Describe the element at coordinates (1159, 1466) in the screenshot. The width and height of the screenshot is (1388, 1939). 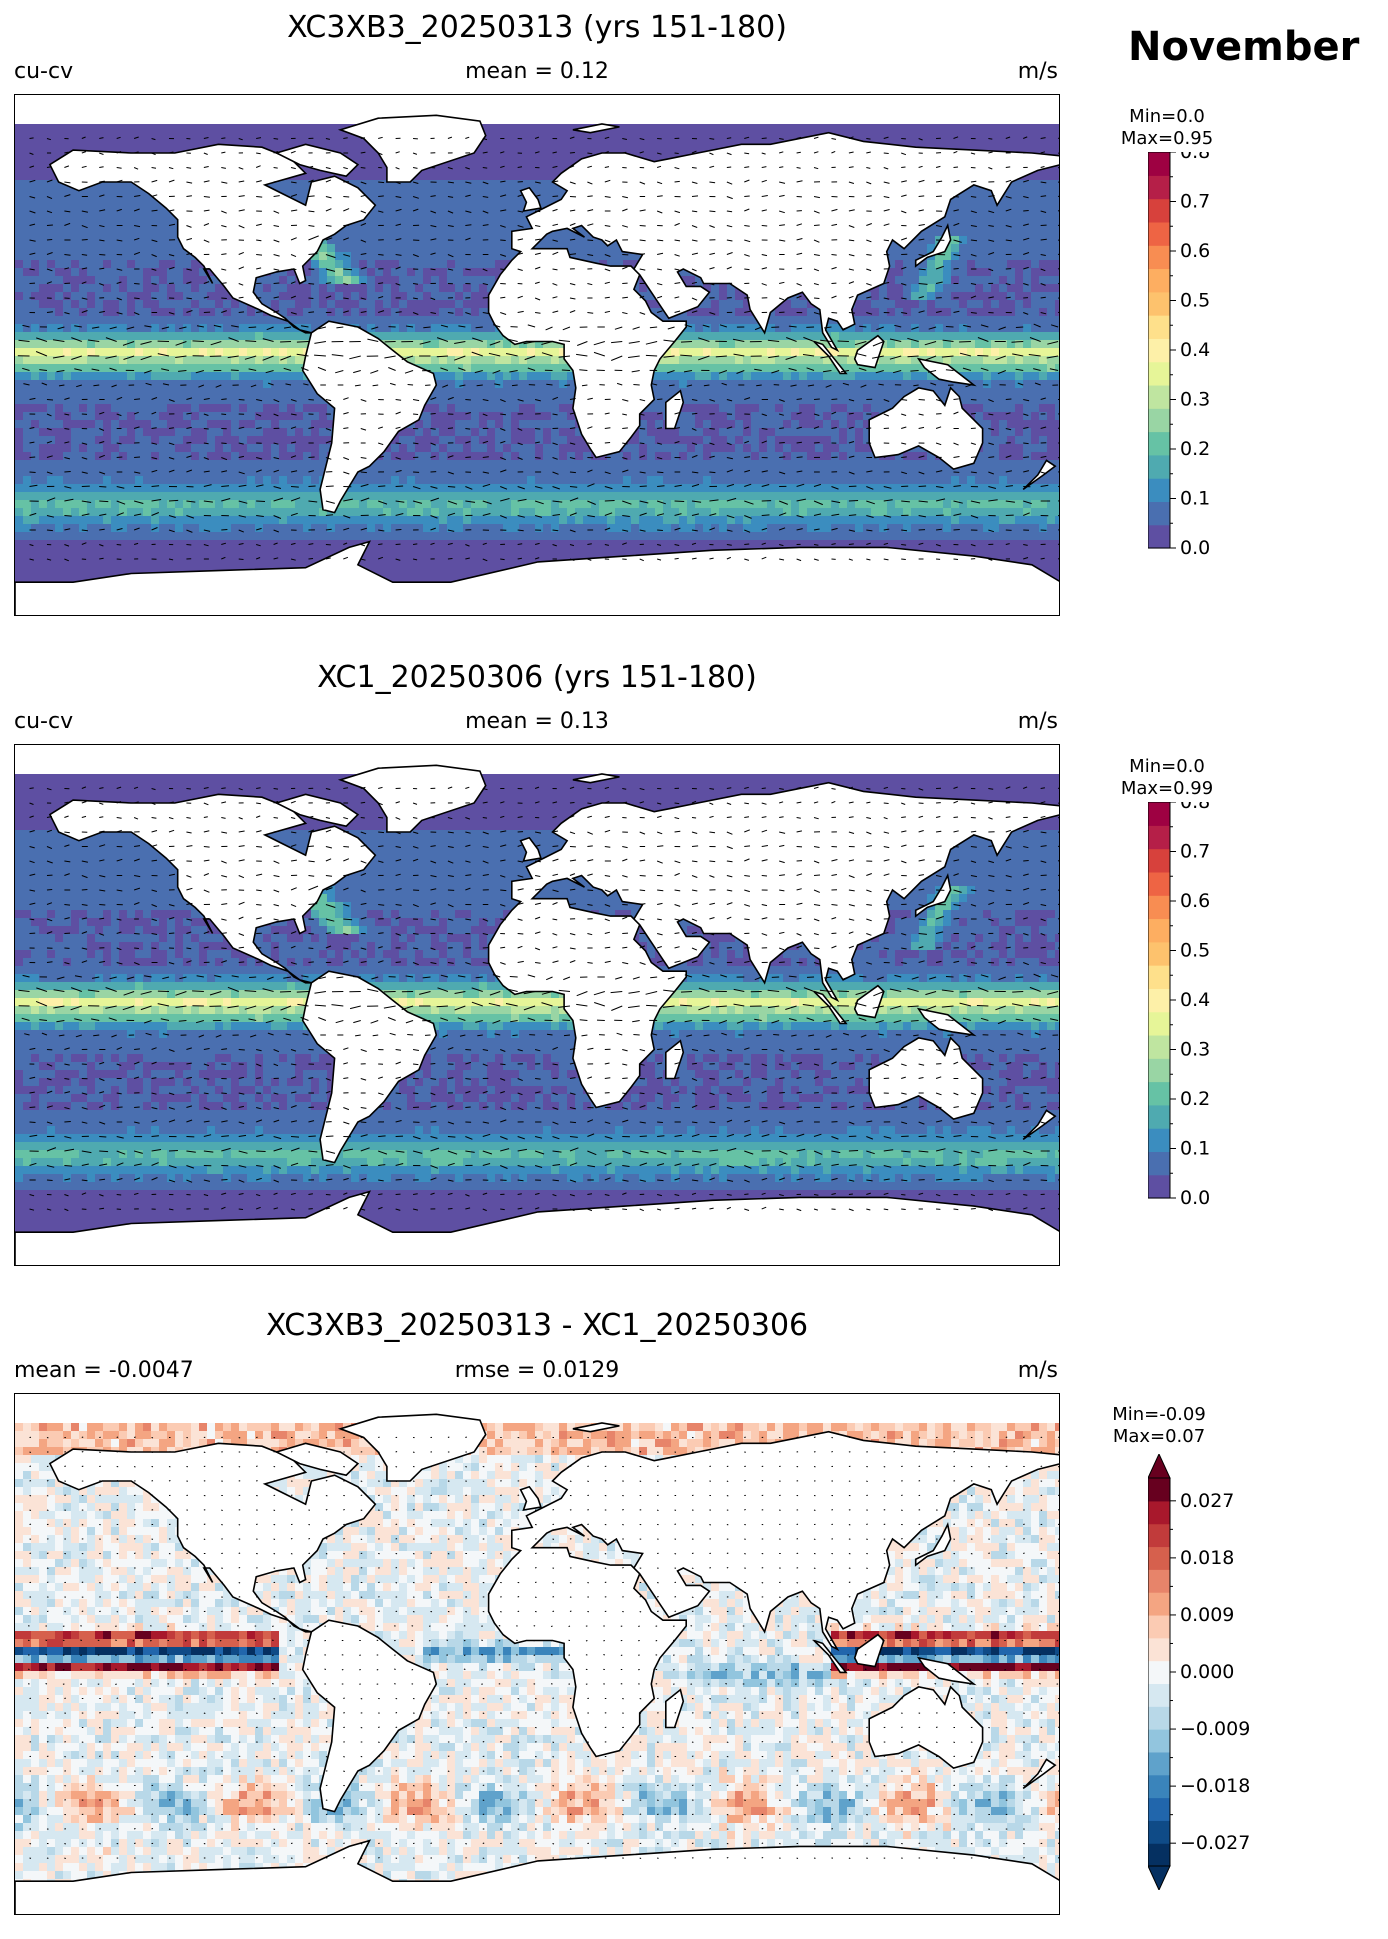
I see `colorbar-extend-max` at that location.